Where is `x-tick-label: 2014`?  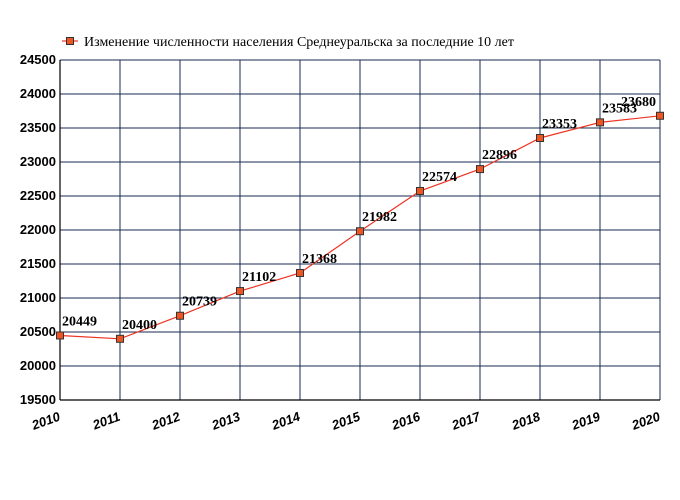 x-tick-label: 2014 is located at coordinates (286, 420).